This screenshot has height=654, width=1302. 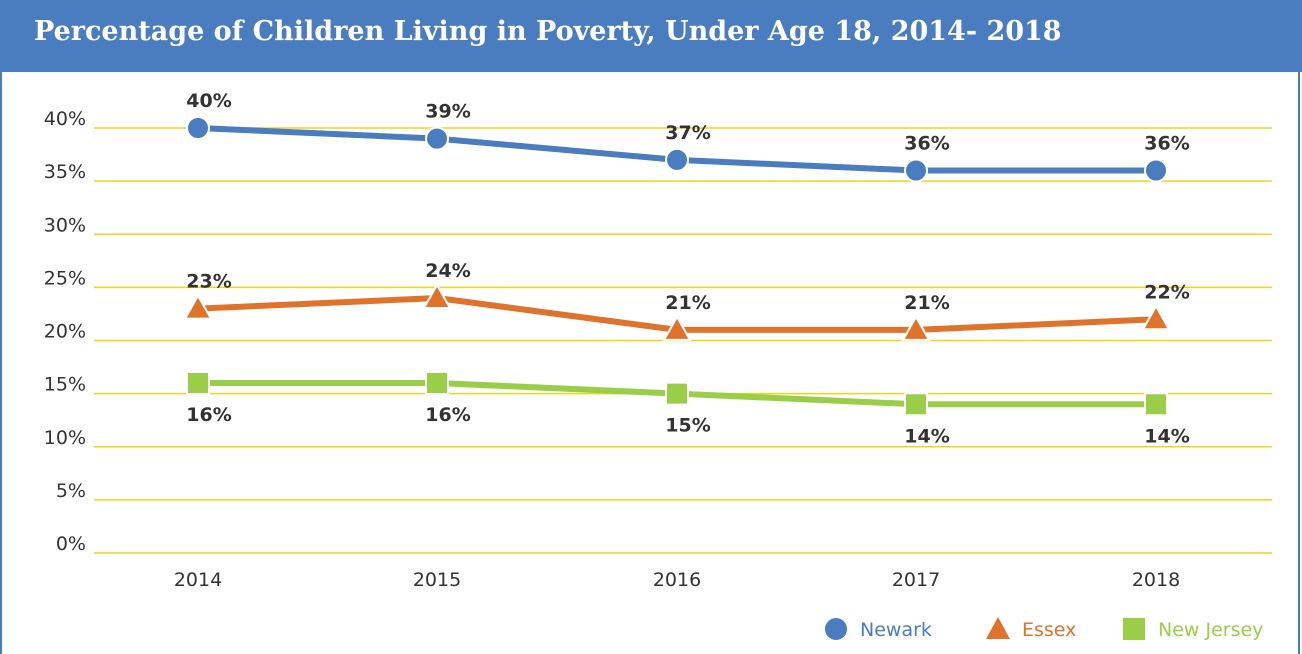 What do you see at coordinates (998, 628) in the screenshot?
I see `legend-marker-essex` at bounding box center [998, 628].